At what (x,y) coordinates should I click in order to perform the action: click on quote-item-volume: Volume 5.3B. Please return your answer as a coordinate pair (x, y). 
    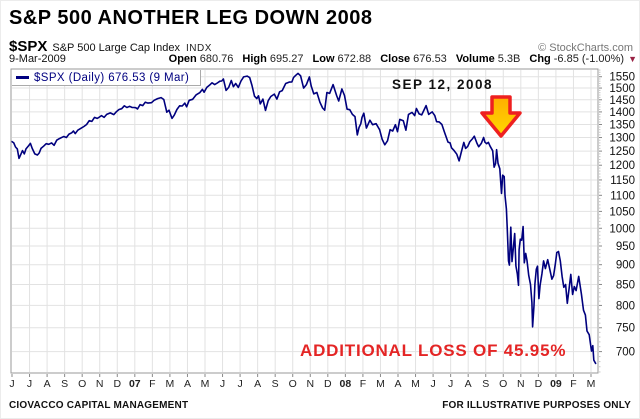
    Looking at the image, I should click on (488, 59).